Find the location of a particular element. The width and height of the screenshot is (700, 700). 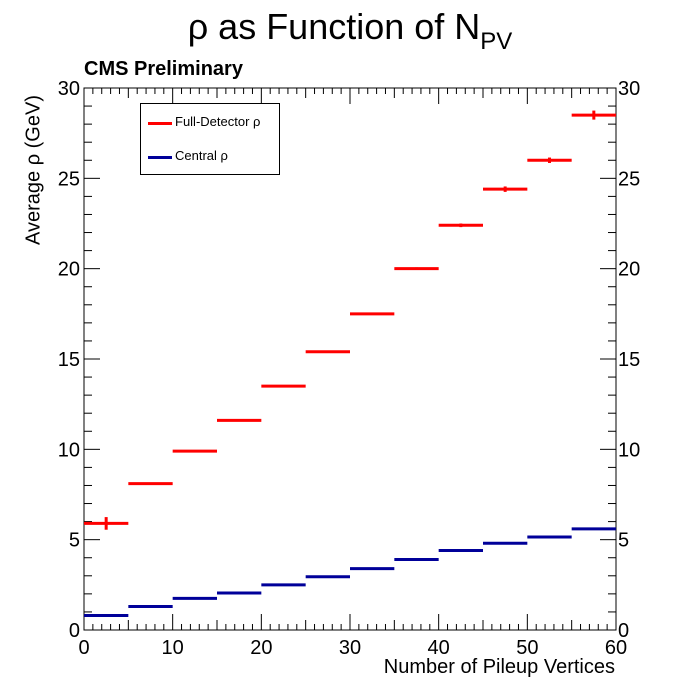

y-tick-label-right: 30 is located at coordinates (629, 89).